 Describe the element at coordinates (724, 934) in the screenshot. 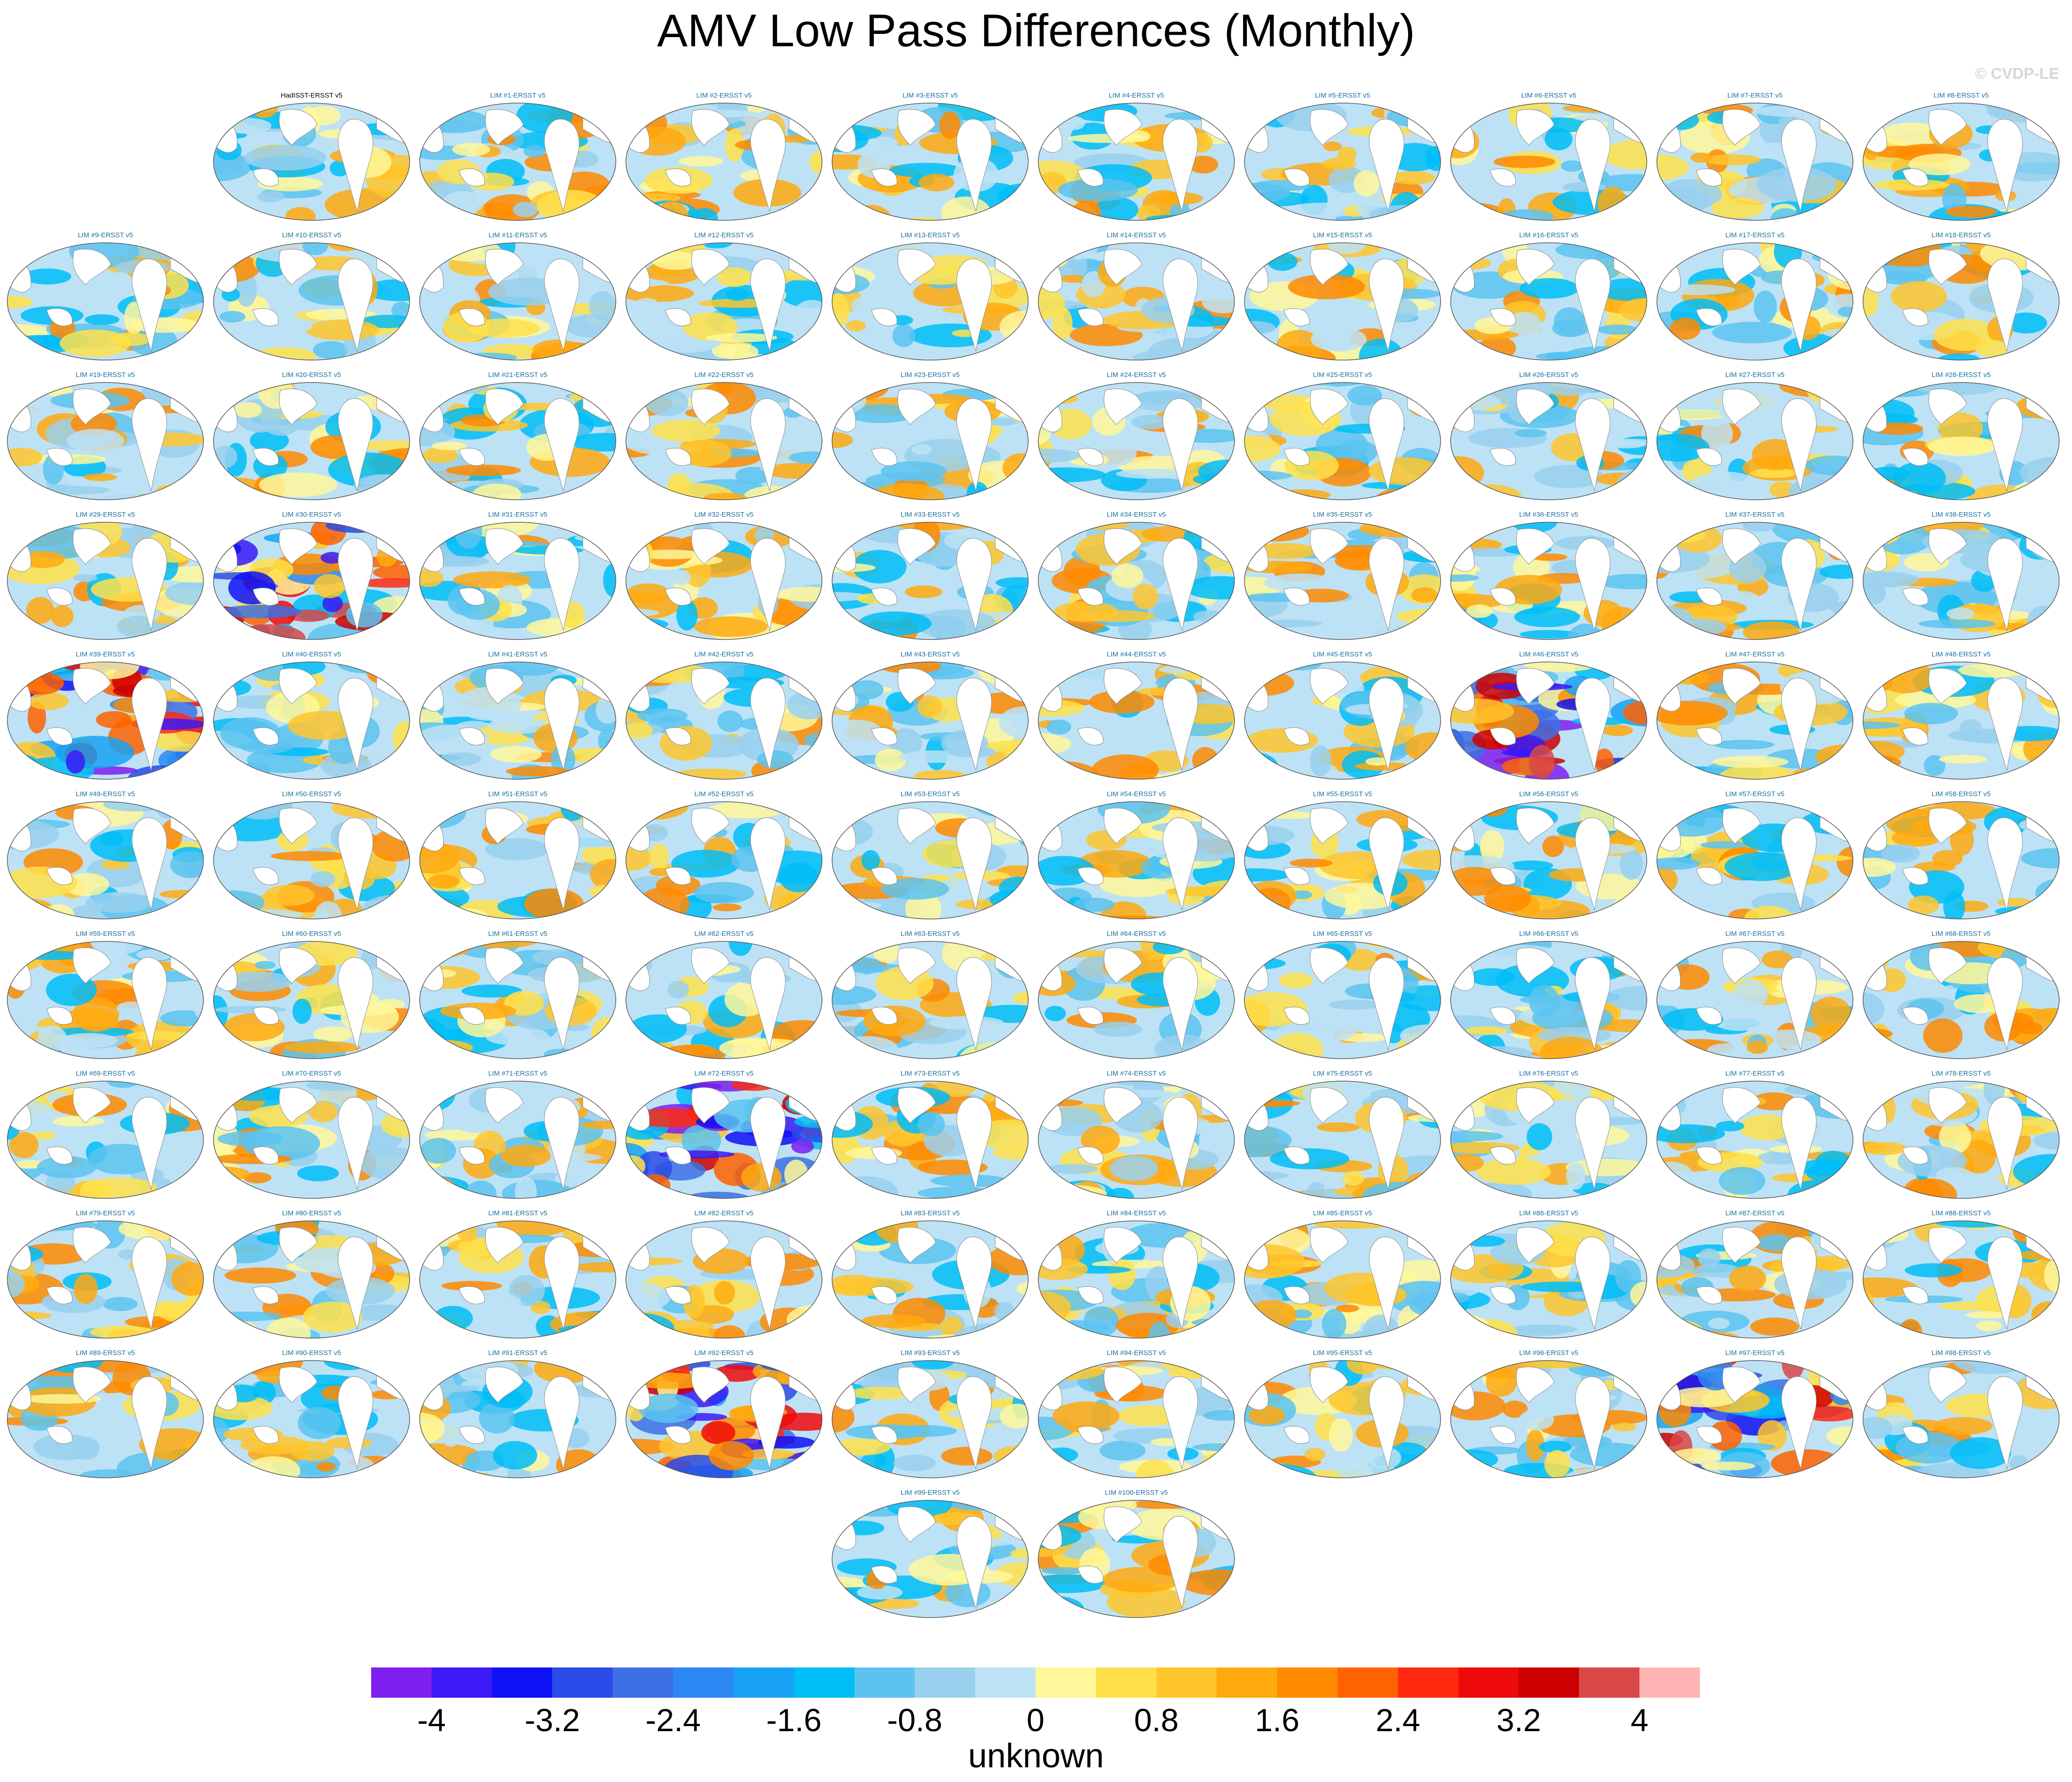

I see `panel-title: LIM #62-ERSST v5` at that location.